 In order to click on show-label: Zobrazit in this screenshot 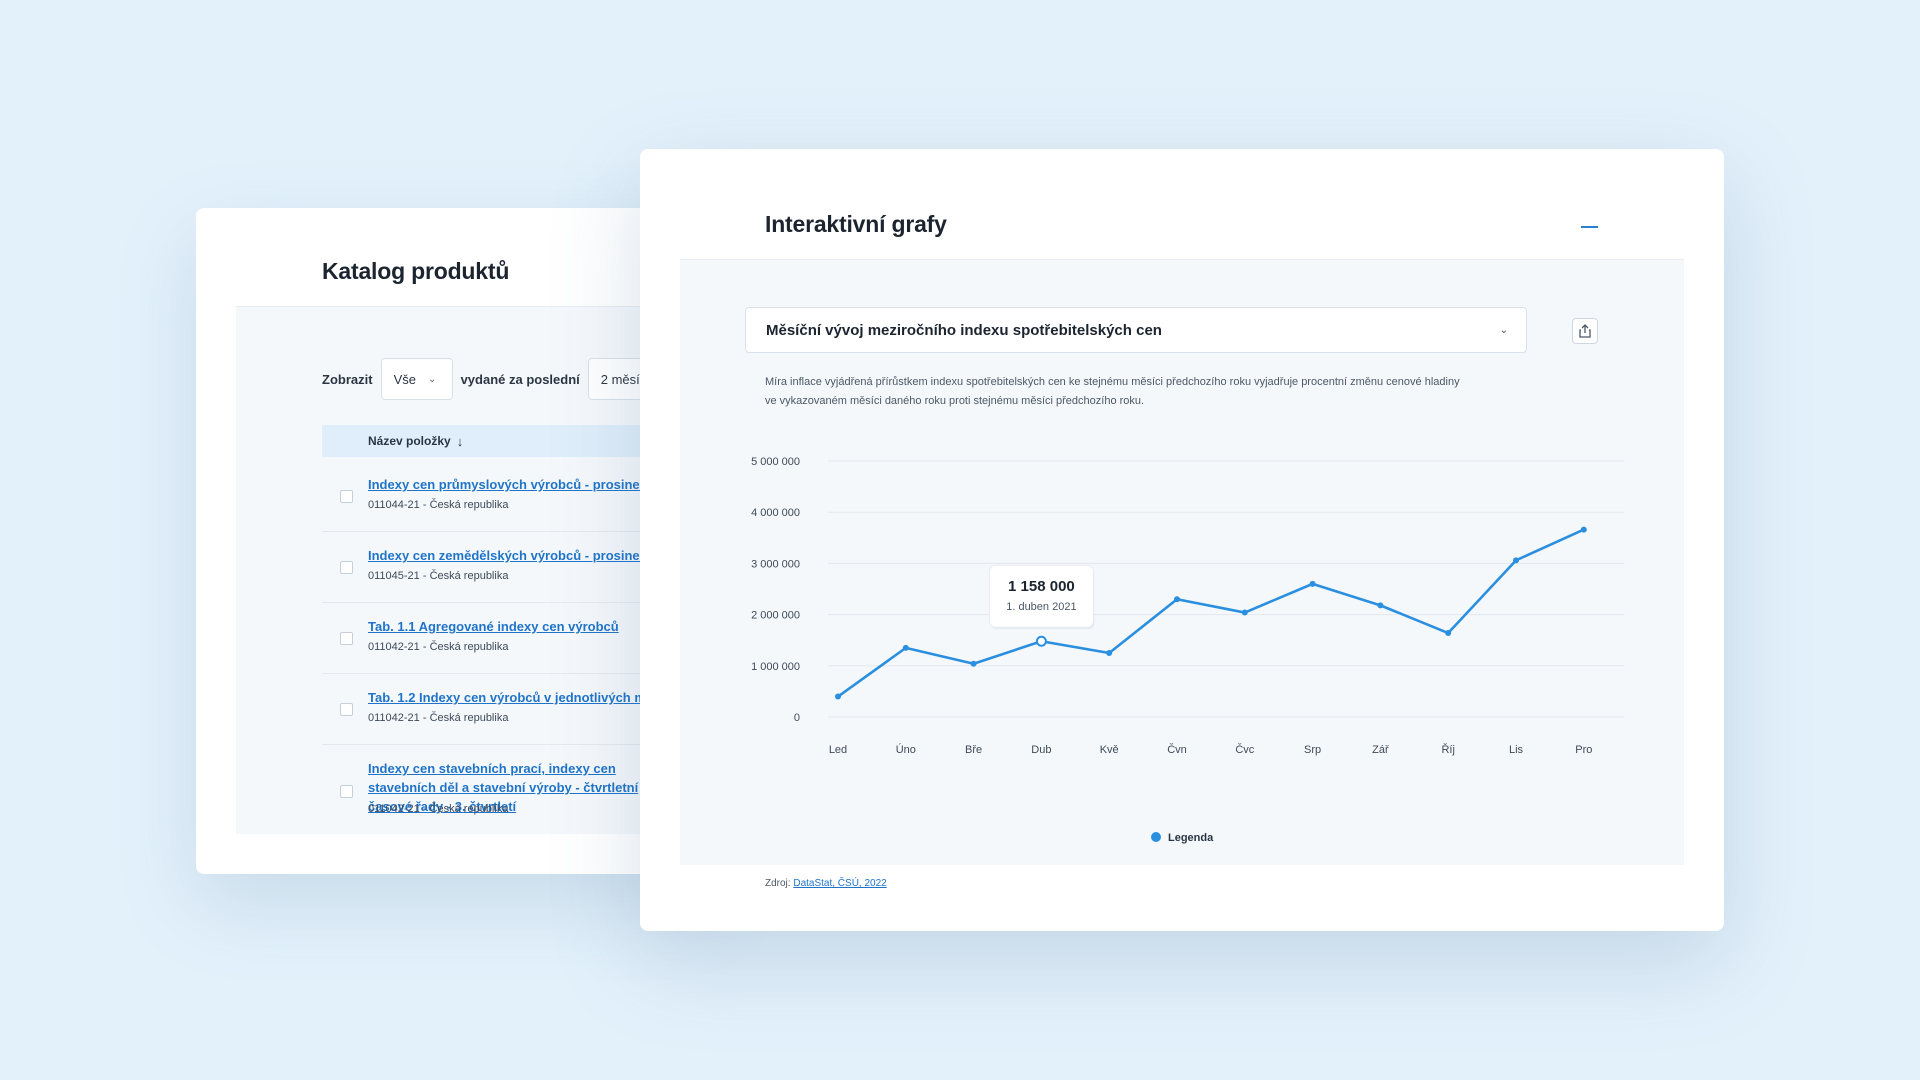, I will do `click(347, 379)`.